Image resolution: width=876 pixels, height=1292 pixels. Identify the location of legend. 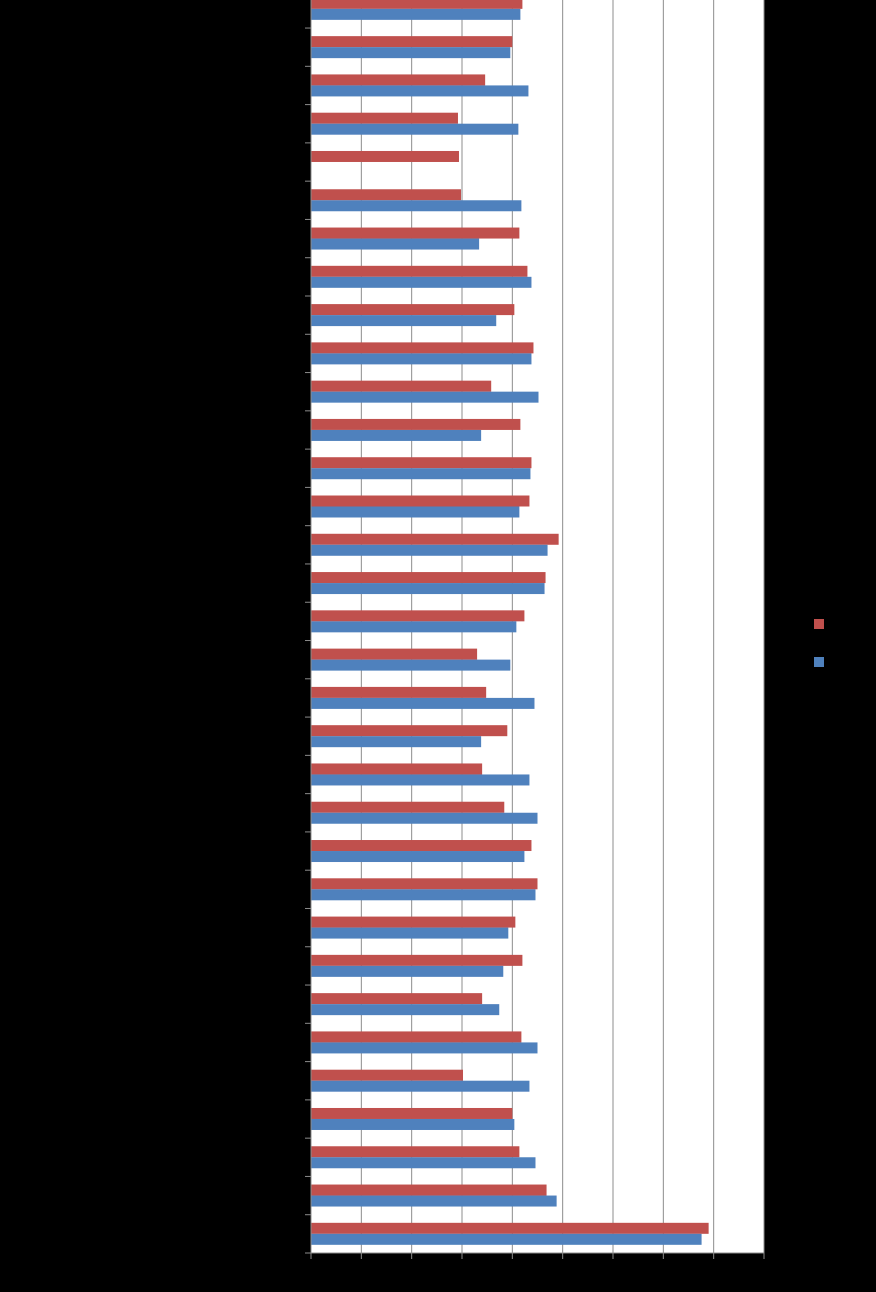
(819, 643).